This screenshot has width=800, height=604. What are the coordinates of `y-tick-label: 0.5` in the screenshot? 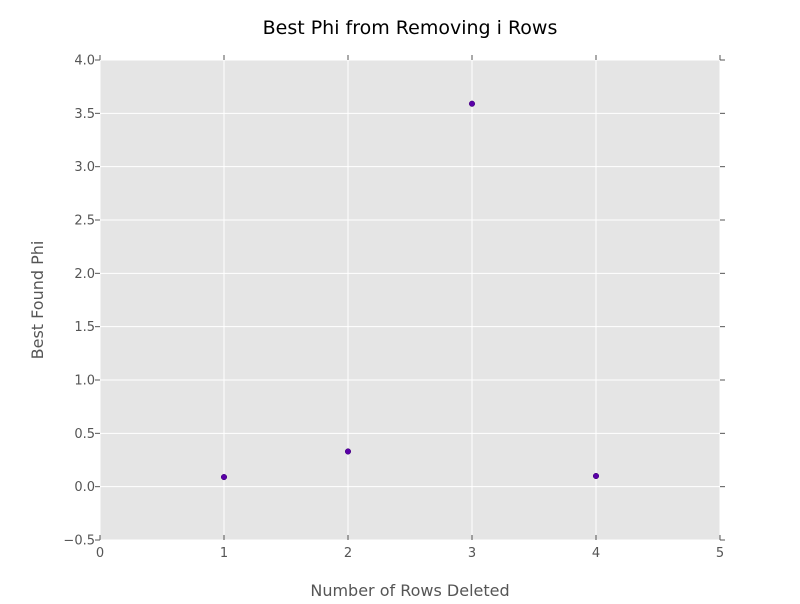 It's located at (84, 434).